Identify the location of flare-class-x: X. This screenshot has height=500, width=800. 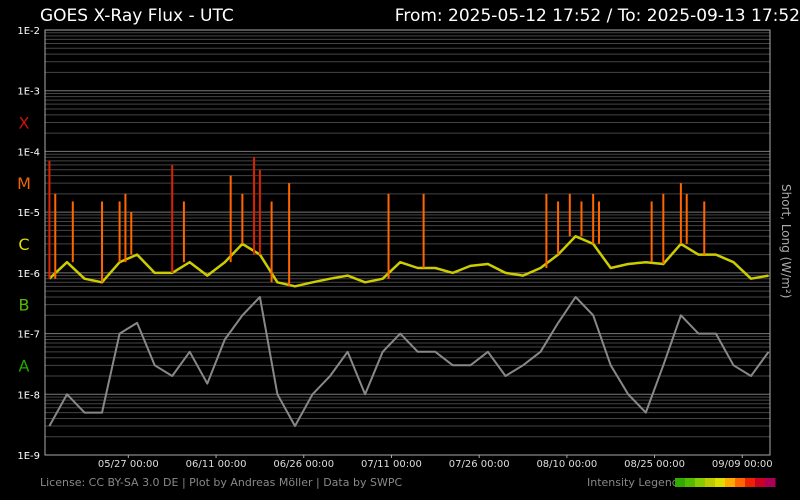
(24, 122).